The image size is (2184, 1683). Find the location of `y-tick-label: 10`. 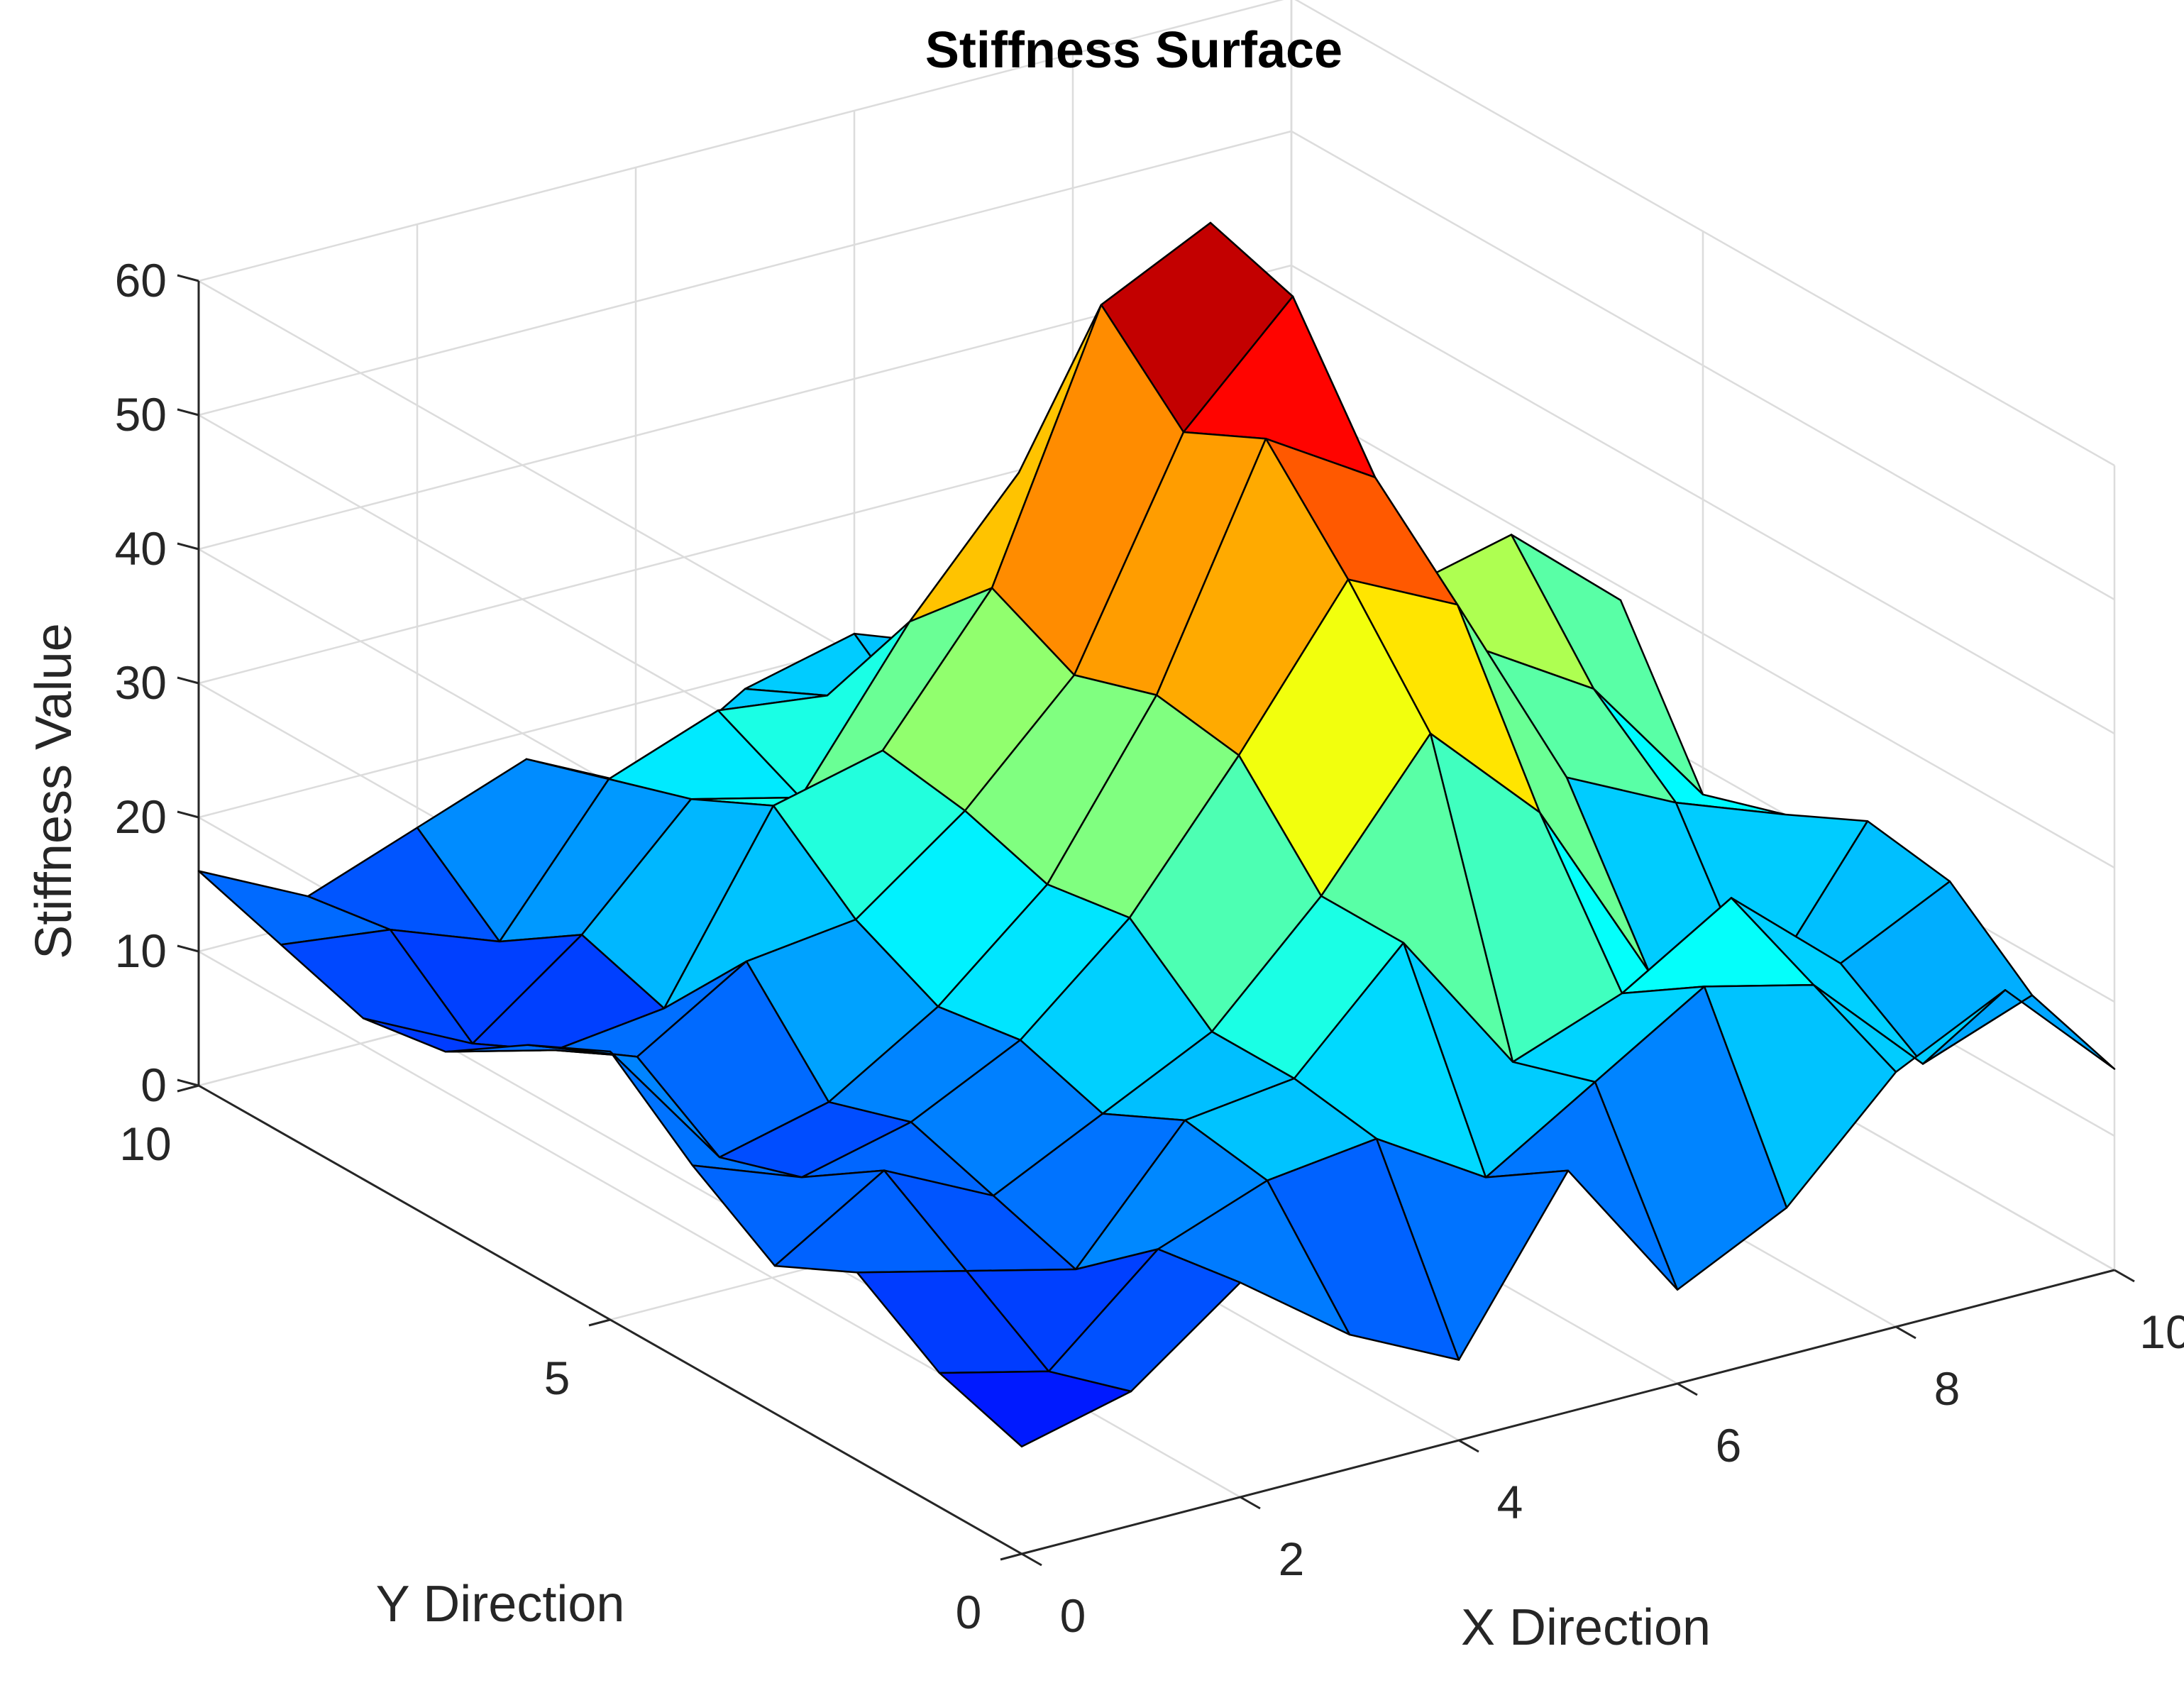

y-tick-label: 10 is located at coordinates (145, 1144).